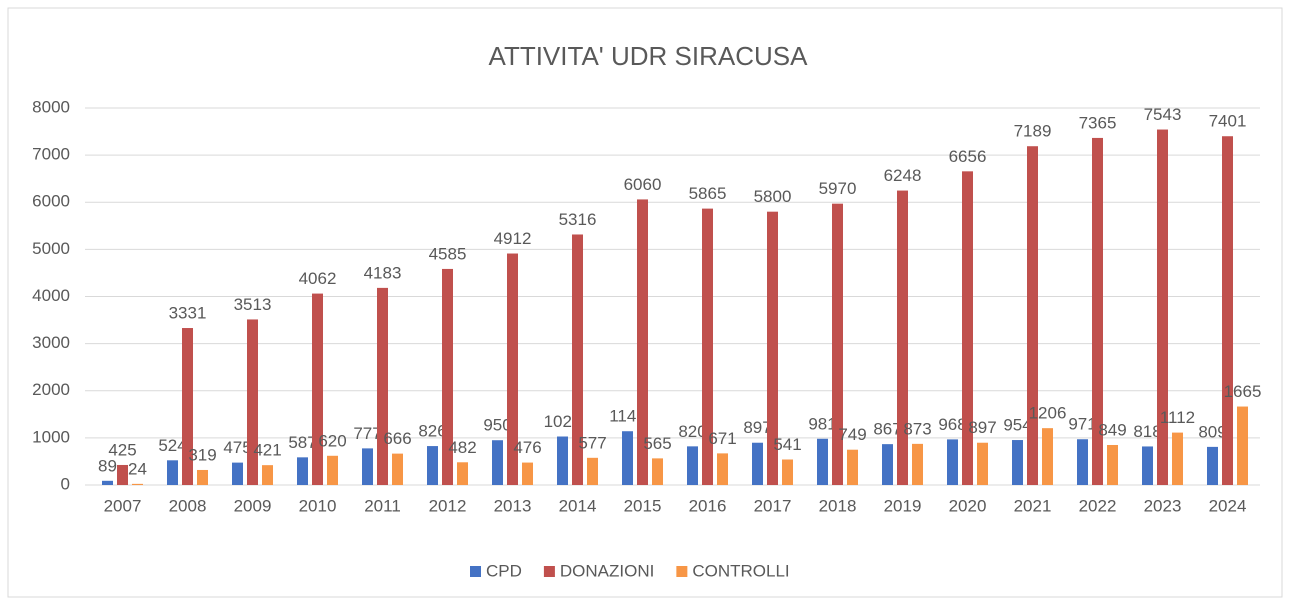  I want to click on data-label: 826, so click(432, 431).